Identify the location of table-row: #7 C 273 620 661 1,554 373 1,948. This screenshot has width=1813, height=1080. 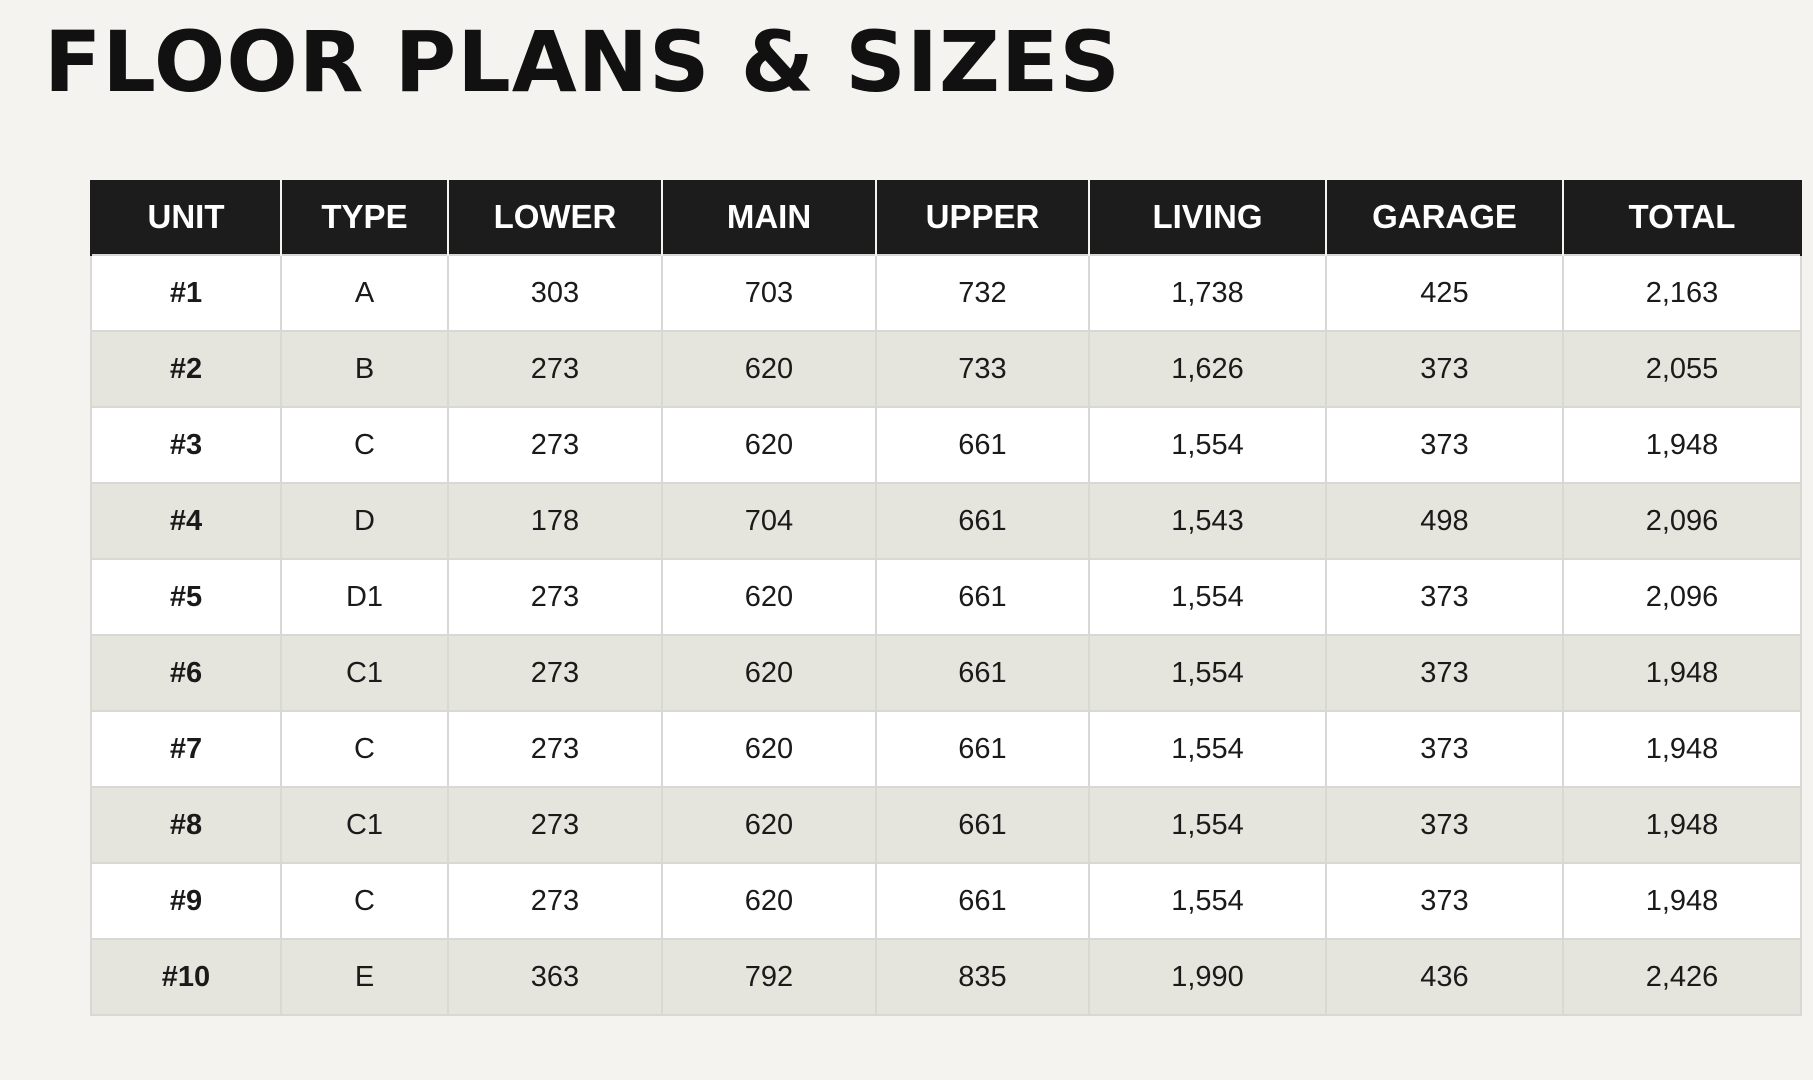
(946, 749).